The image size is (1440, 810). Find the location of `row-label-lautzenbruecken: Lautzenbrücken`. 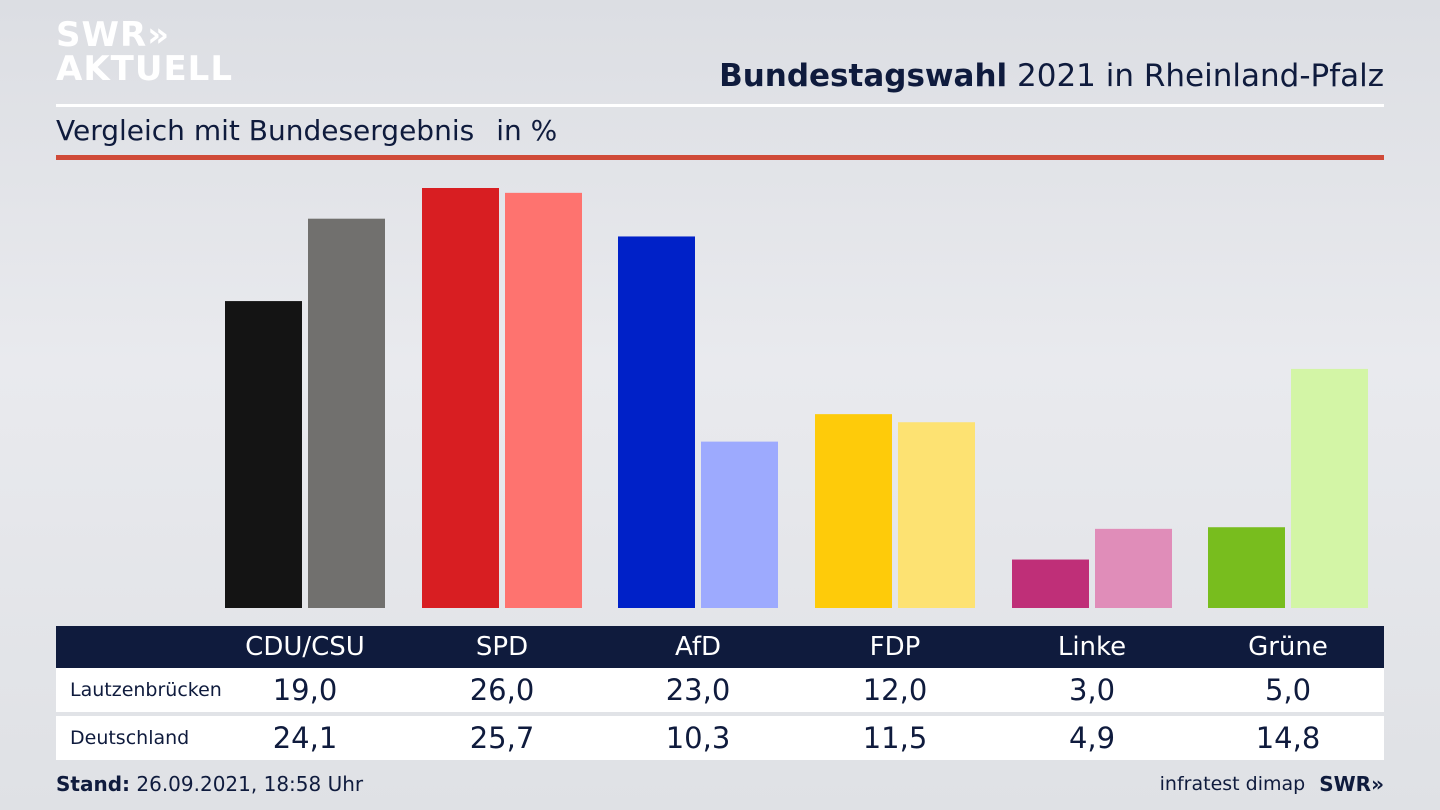

row-label-lautzenbruecken: Lautzenbrücken is located at coordinates (146, 690).